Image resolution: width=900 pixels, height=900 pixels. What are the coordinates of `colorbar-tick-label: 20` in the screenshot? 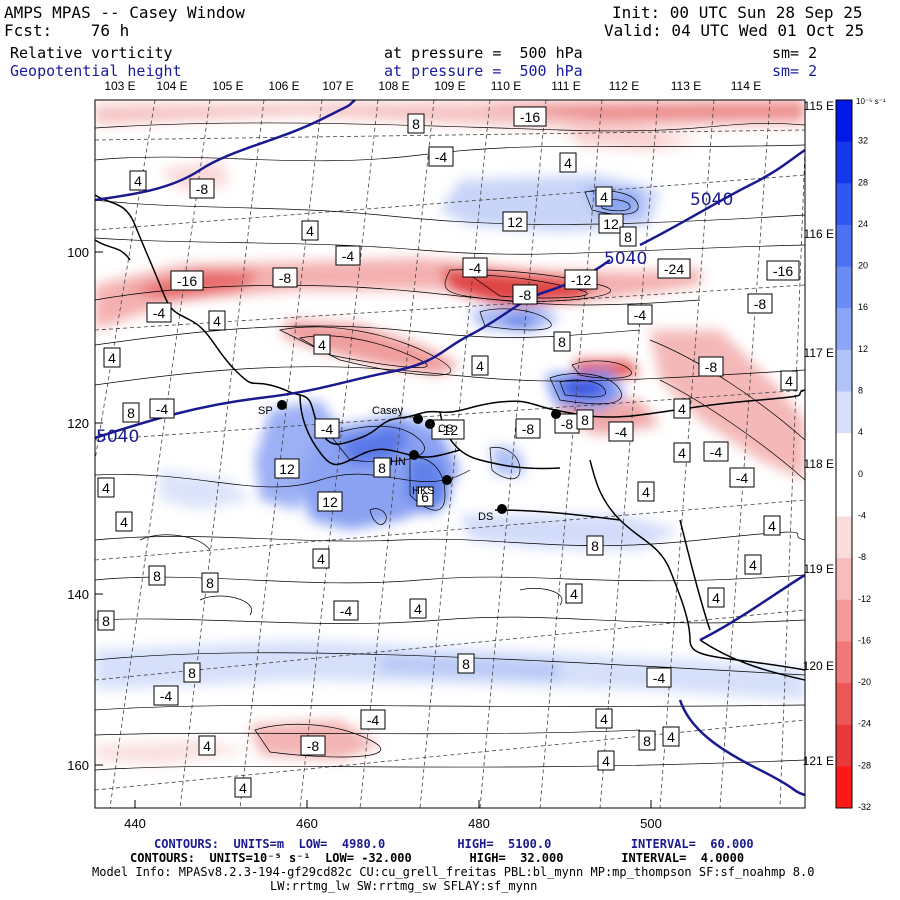 It's located at (863, 266).